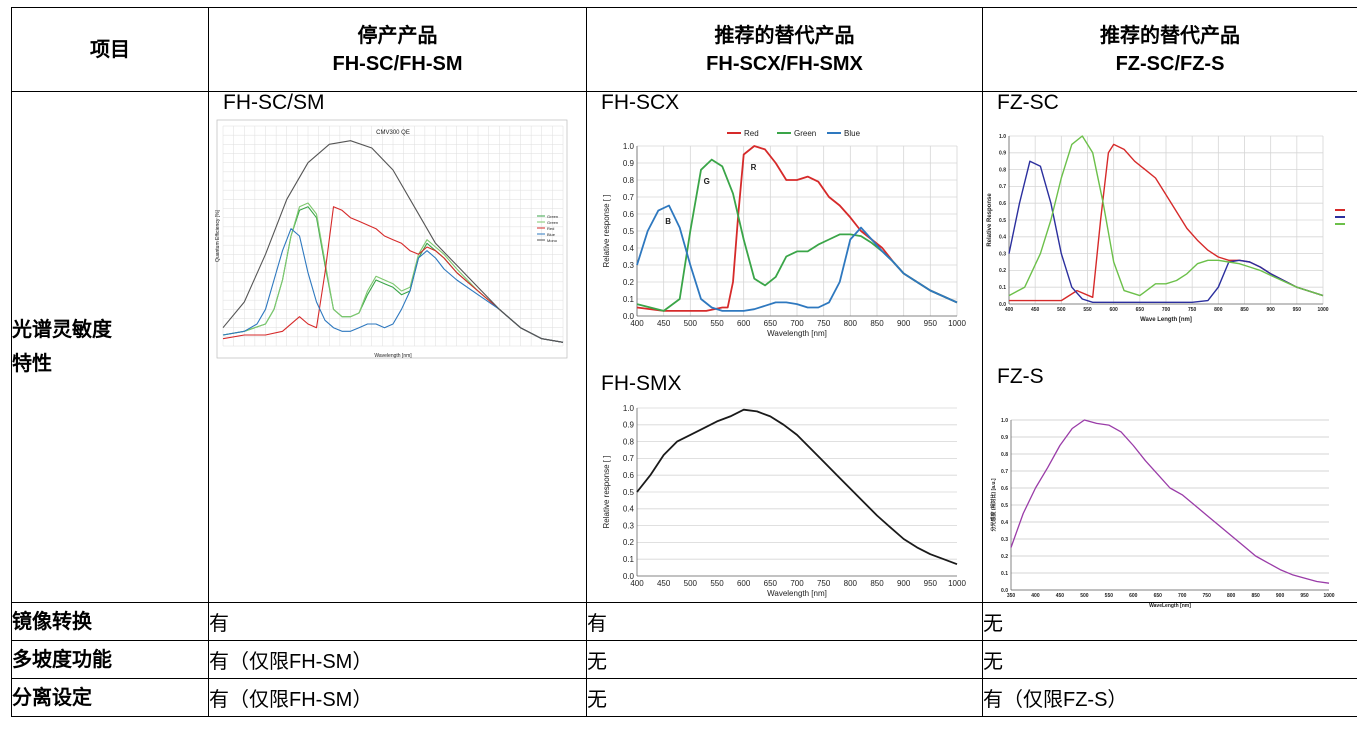 This screenshot has width=1357, height=753. I want to click on fh-scx-x-tick-label: 850, so click(877, 323).